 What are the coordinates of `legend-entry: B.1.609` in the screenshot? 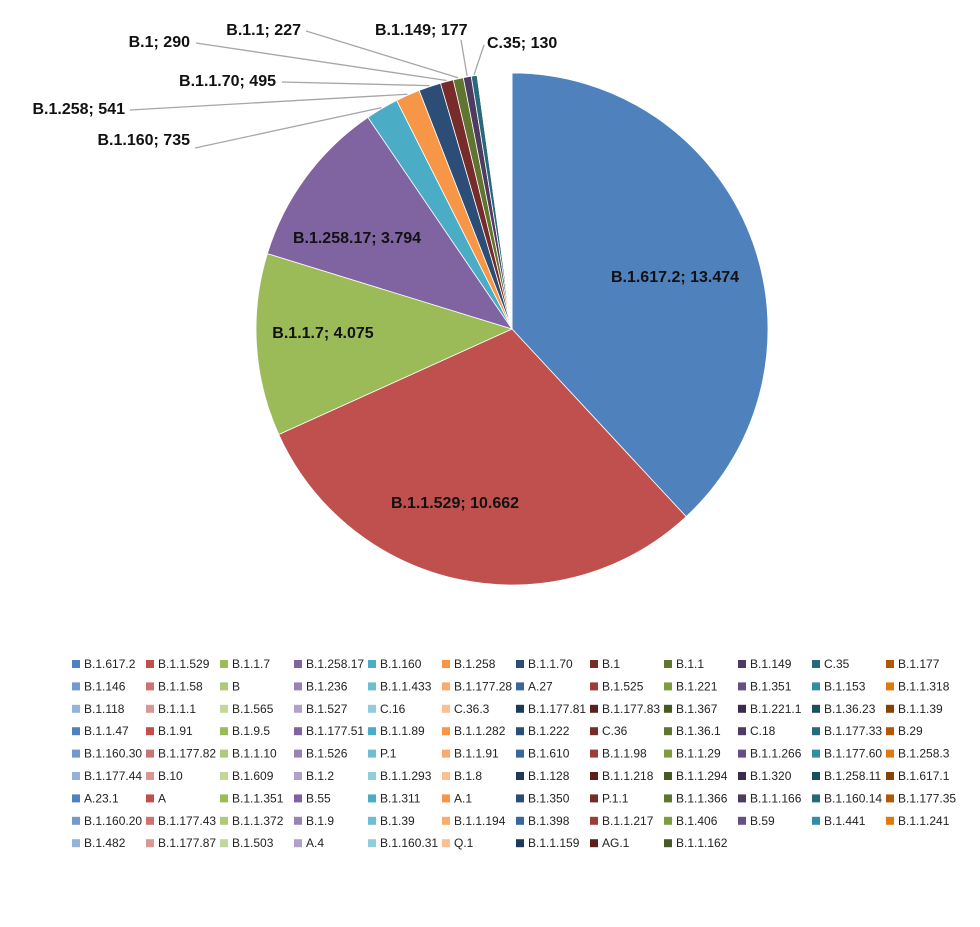 It's located at (253, 776).